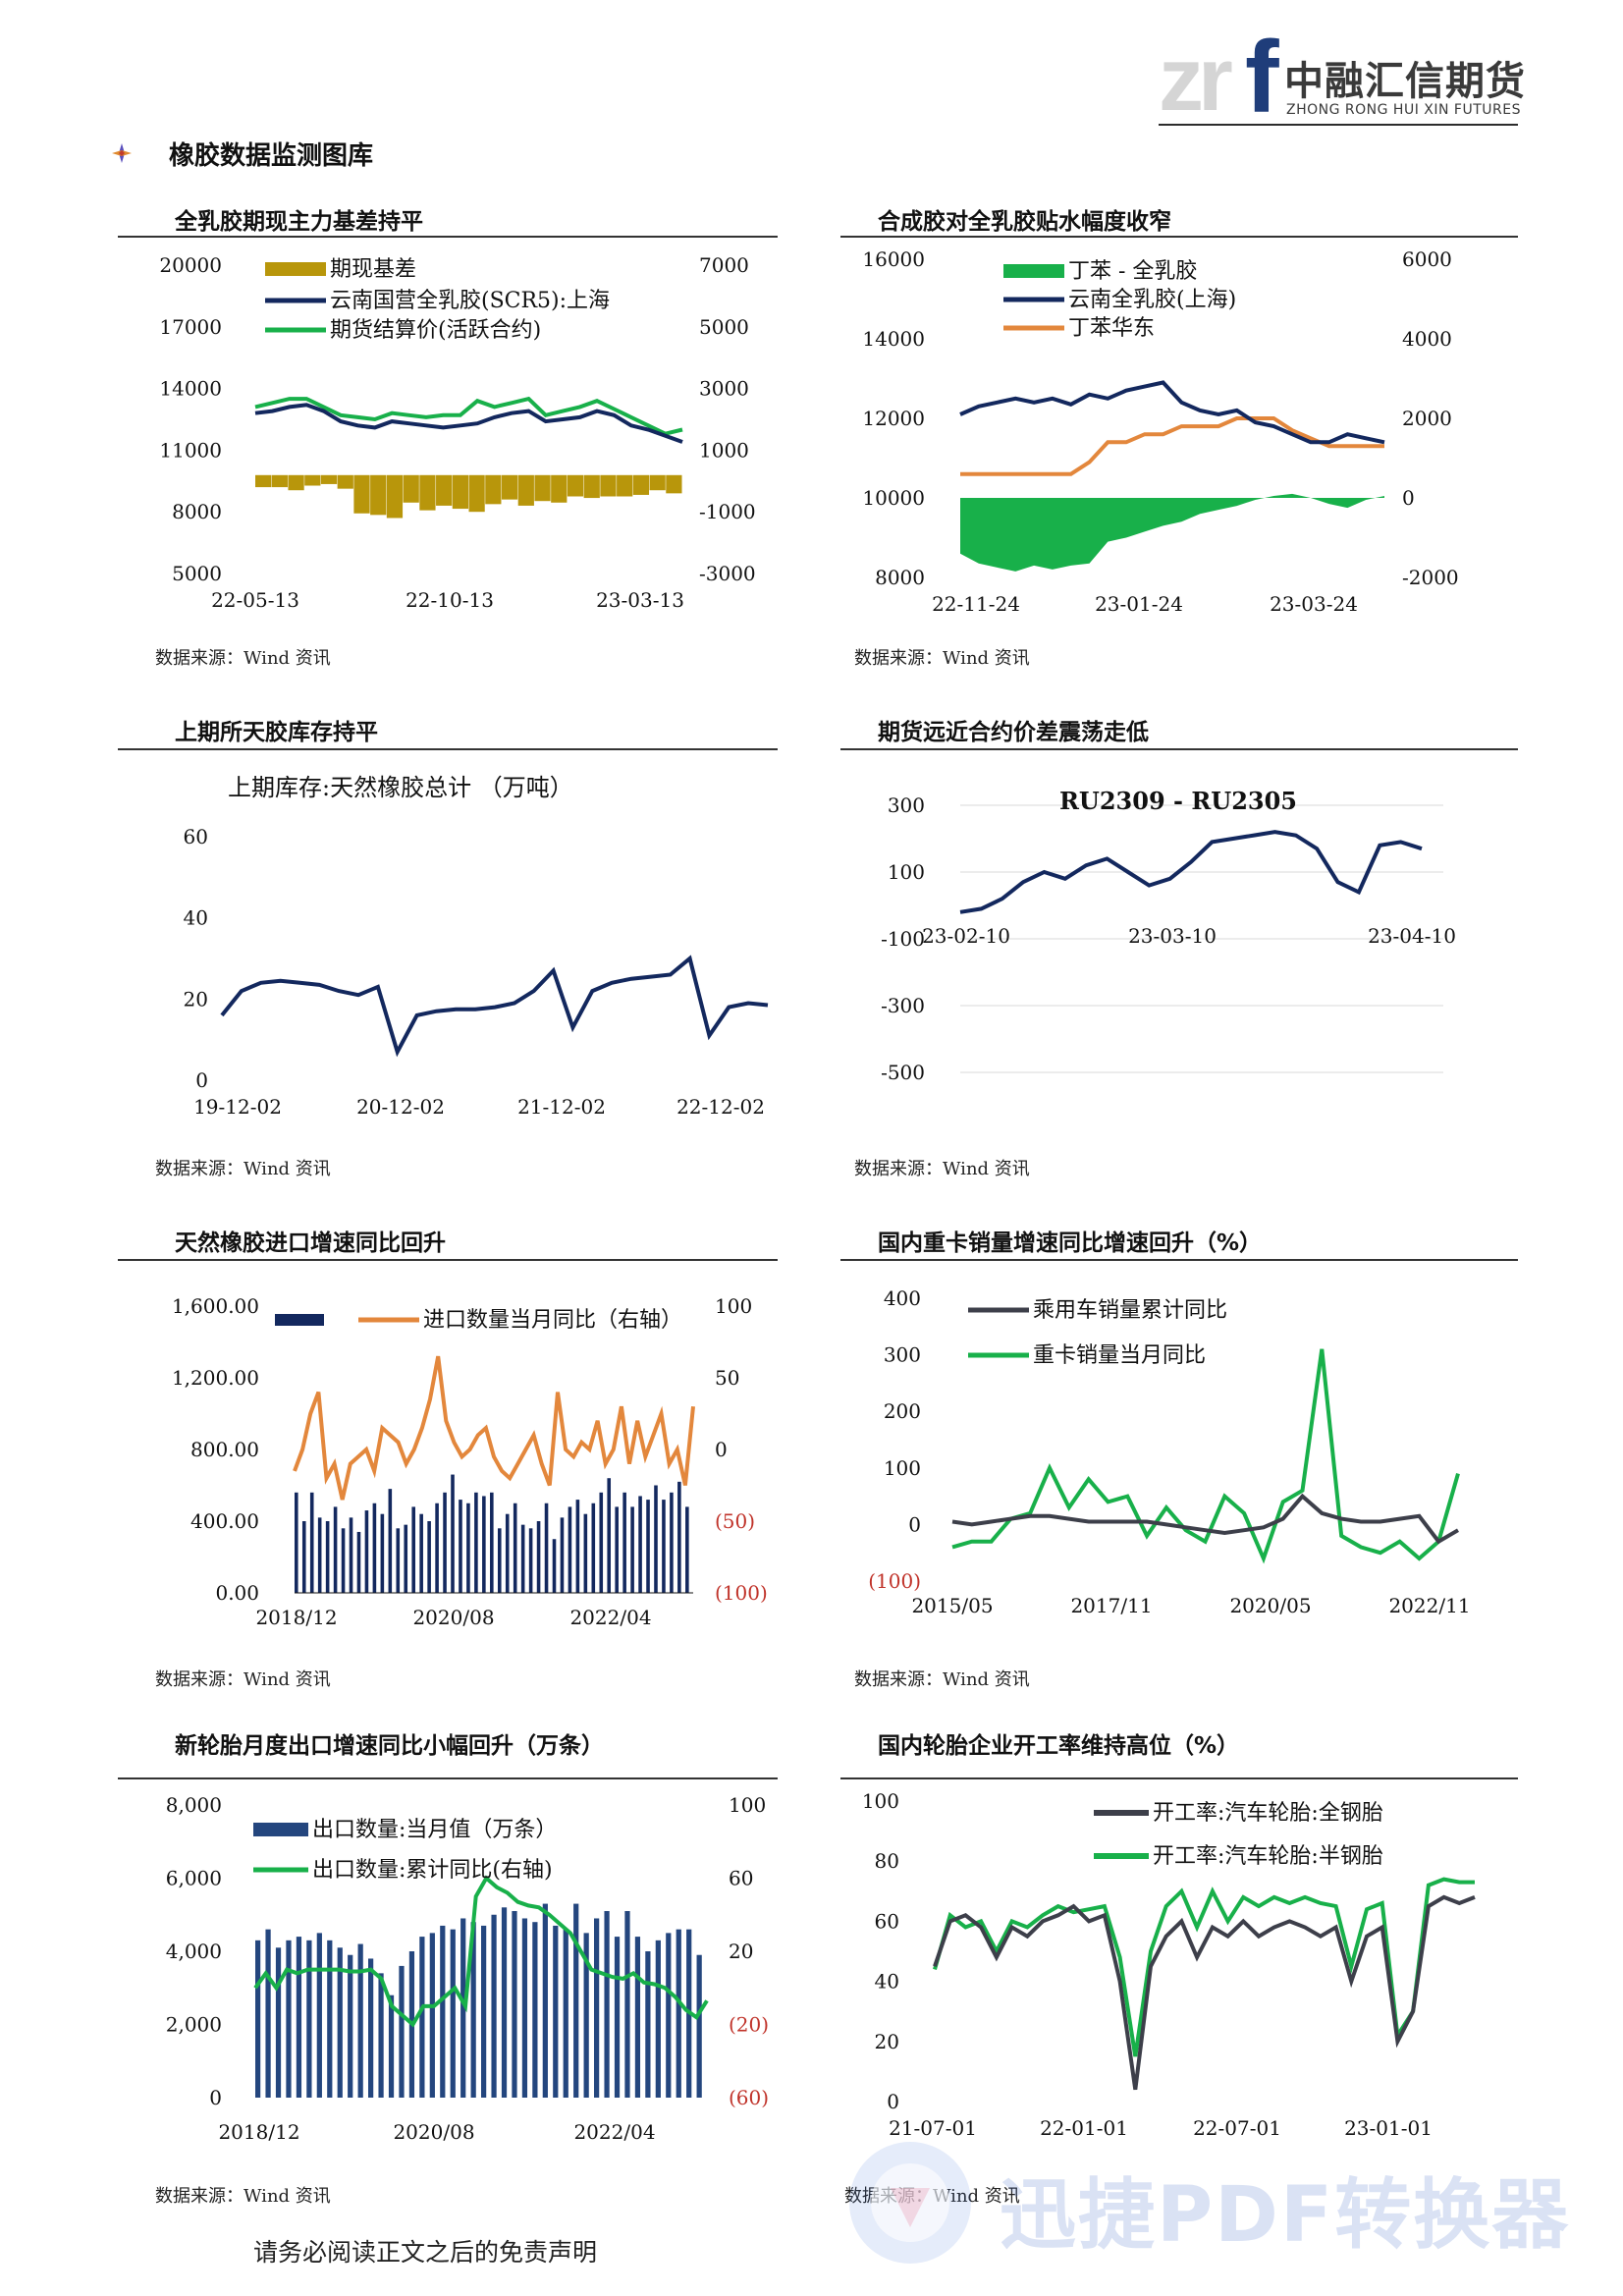 The width and height of the screenshot is (1623, 2296). Describe the element at coordinates (900, 577) in the screenshot. I see `y-tick-label: 8000` at that location.